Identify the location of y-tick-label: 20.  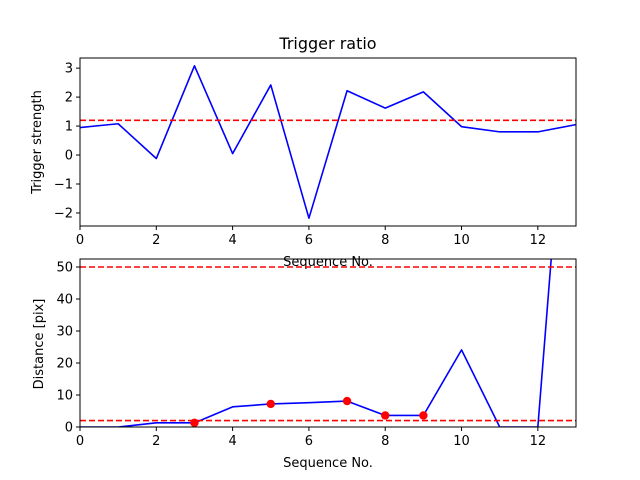
(64, 364).